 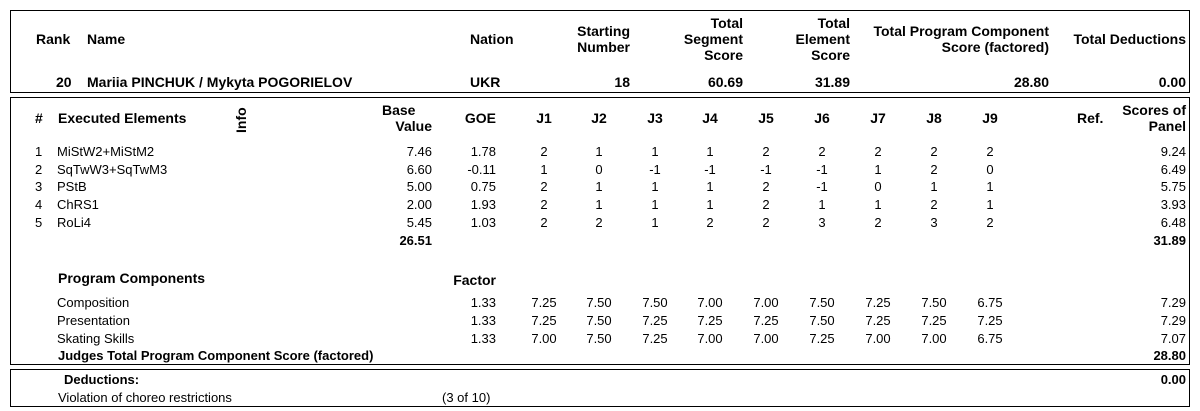 I want to click on element-score-value: 31.89, so click(x=832, y=82).